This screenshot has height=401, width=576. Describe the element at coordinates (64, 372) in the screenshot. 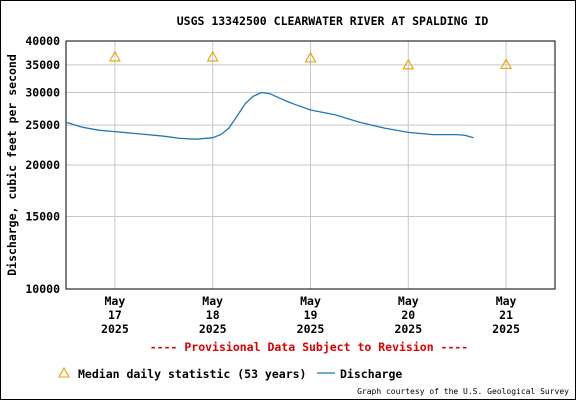

I see `legend-median-marker` at that location.